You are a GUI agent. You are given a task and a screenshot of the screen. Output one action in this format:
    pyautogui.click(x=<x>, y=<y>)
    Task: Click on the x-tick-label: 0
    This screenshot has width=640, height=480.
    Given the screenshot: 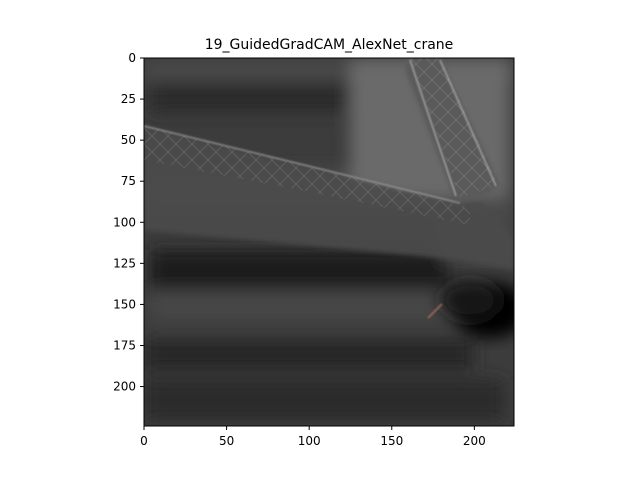 What is the action you would take?
    pyautogui.click(x=144, y=441)
    